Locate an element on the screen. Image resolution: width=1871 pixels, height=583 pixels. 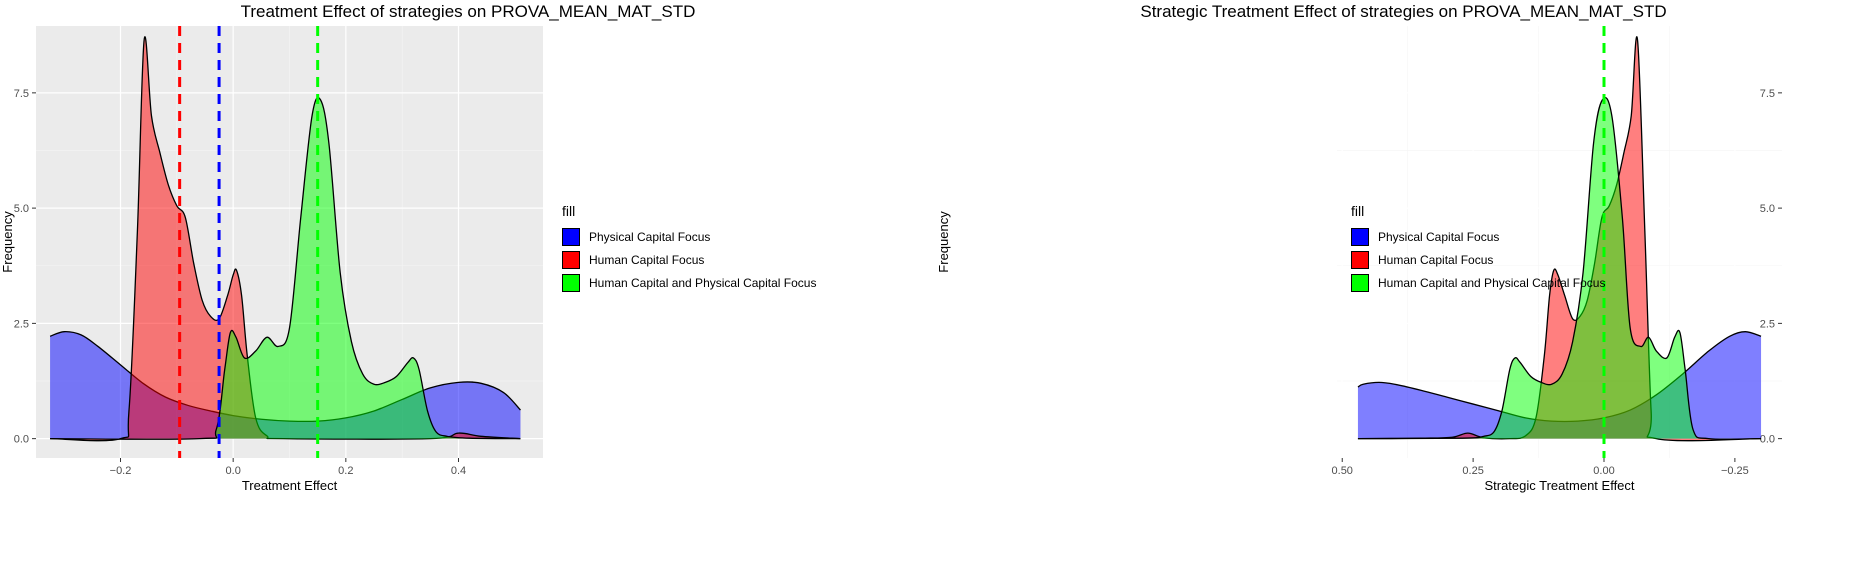
x-tick-label: 0.2 is located at coordinates (345, 471).